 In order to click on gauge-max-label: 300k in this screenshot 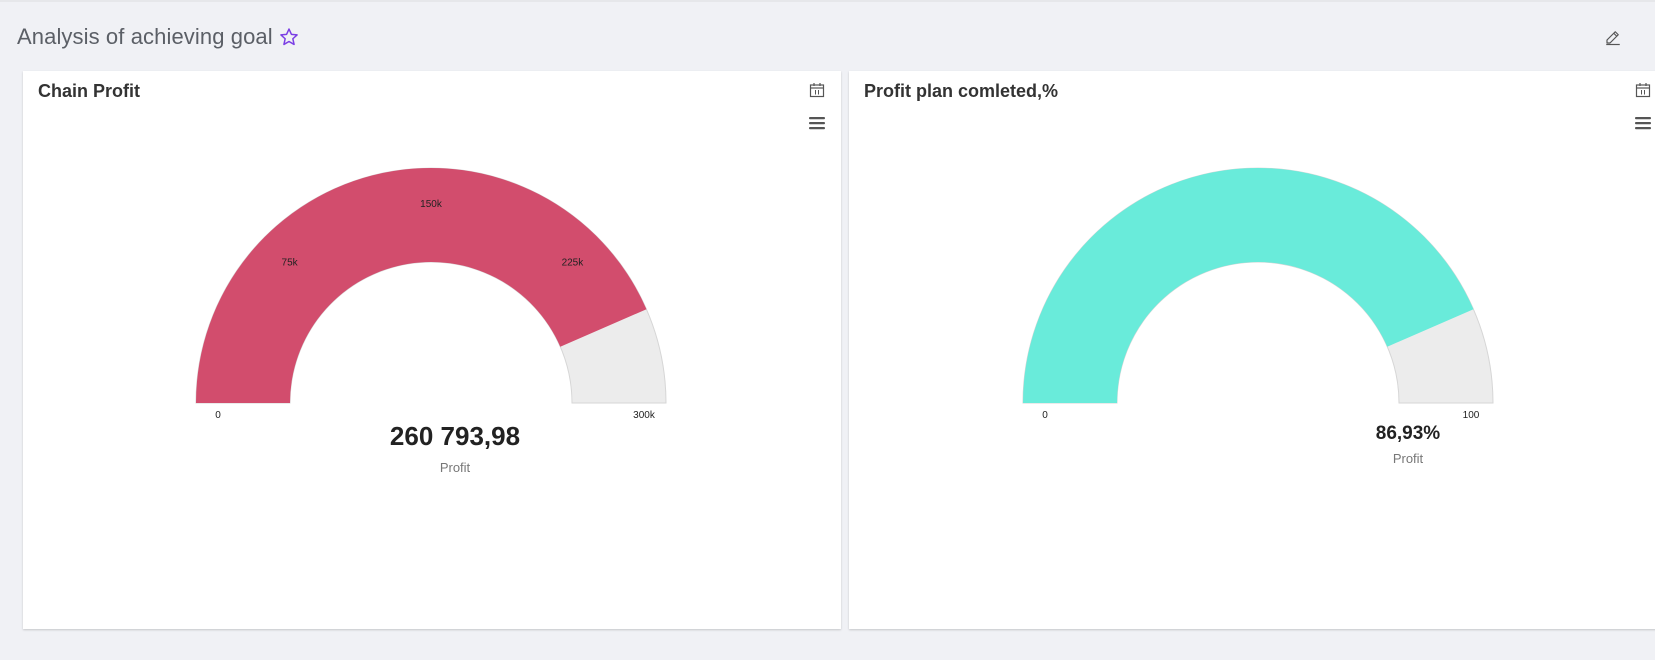, I will do `click(644, 415)`.